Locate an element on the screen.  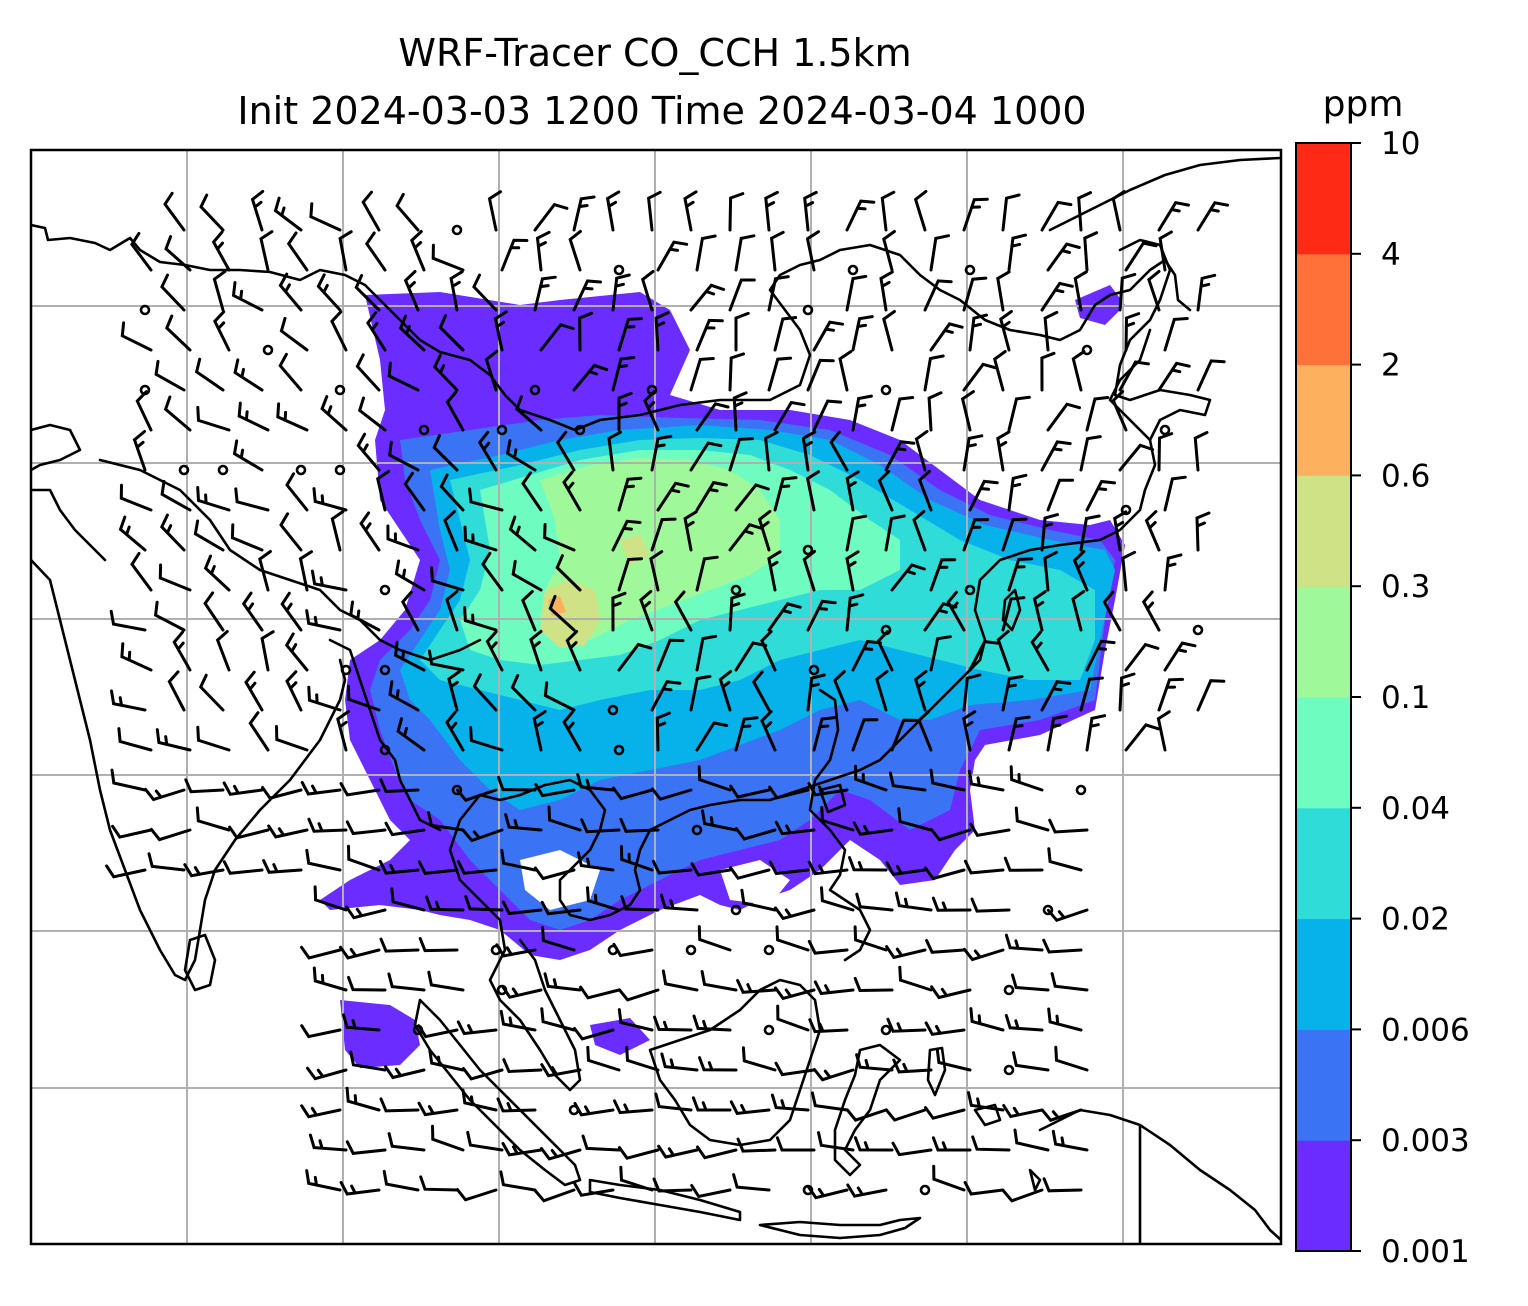
colorbar-tick-label: 0.04 is located at coordinates (1415, 809).